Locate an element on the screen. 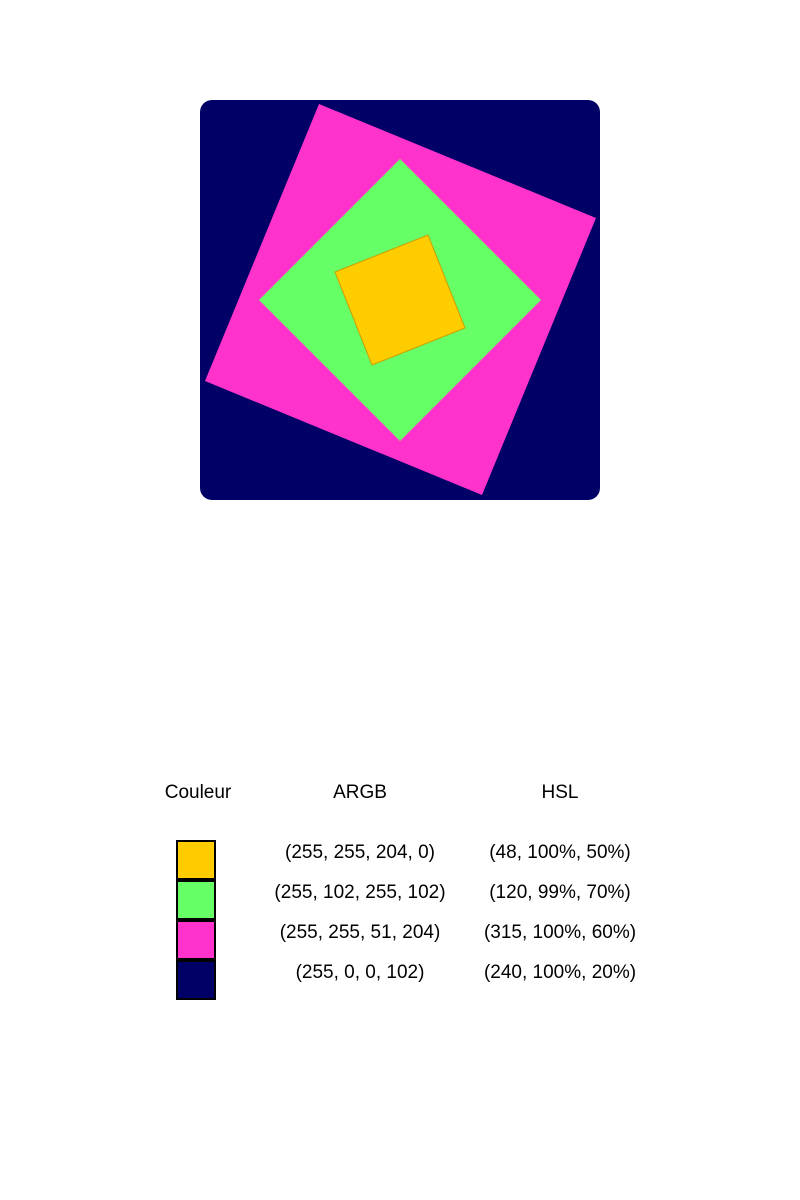  argb-value: (255, 255, 204, 0) is located at coordinates (360, 852).